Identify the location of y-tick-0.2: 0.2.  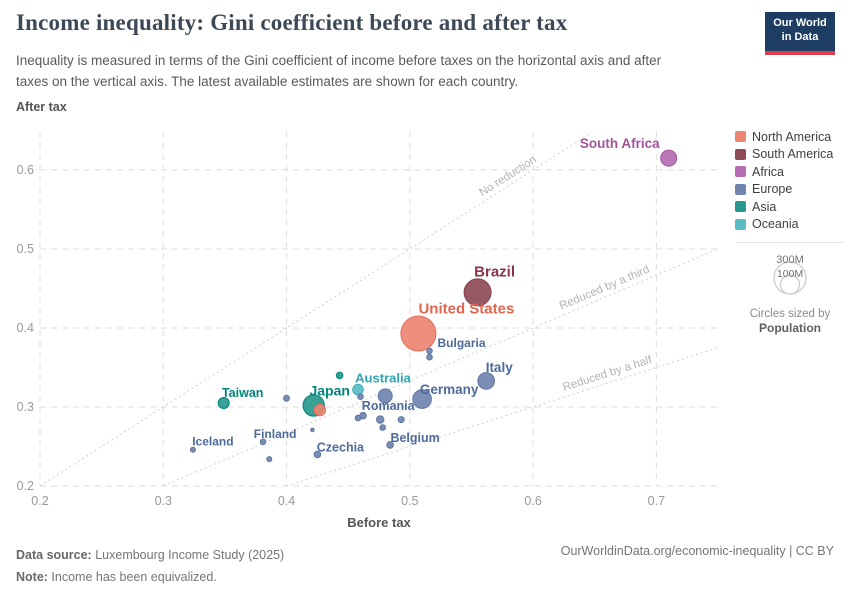
(25, 486).